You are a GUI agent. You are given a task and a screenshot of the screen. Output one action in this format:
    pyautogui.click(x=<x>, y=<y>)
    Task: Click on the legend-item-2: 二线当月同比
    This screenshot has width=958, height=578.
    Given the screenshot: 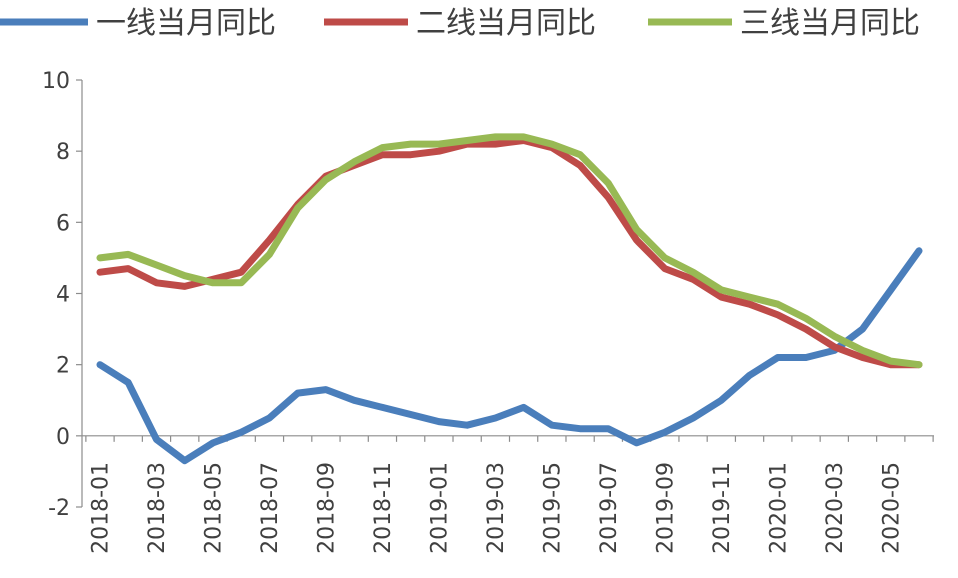 What is the action you would take?
    pyautogui.click(x=460, y=23)
    